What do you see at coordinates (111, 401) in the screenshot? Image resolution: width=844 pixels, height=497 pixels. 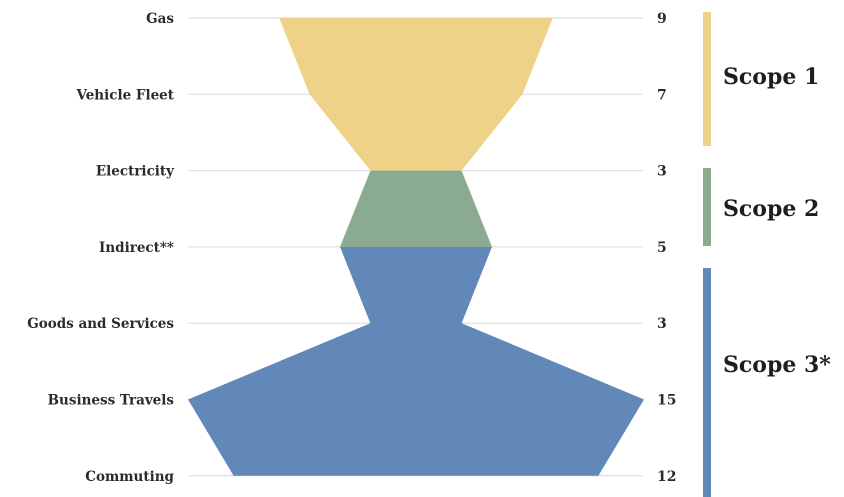 I see `category-label-5: Business Travels` at bounding box center [111, 401].